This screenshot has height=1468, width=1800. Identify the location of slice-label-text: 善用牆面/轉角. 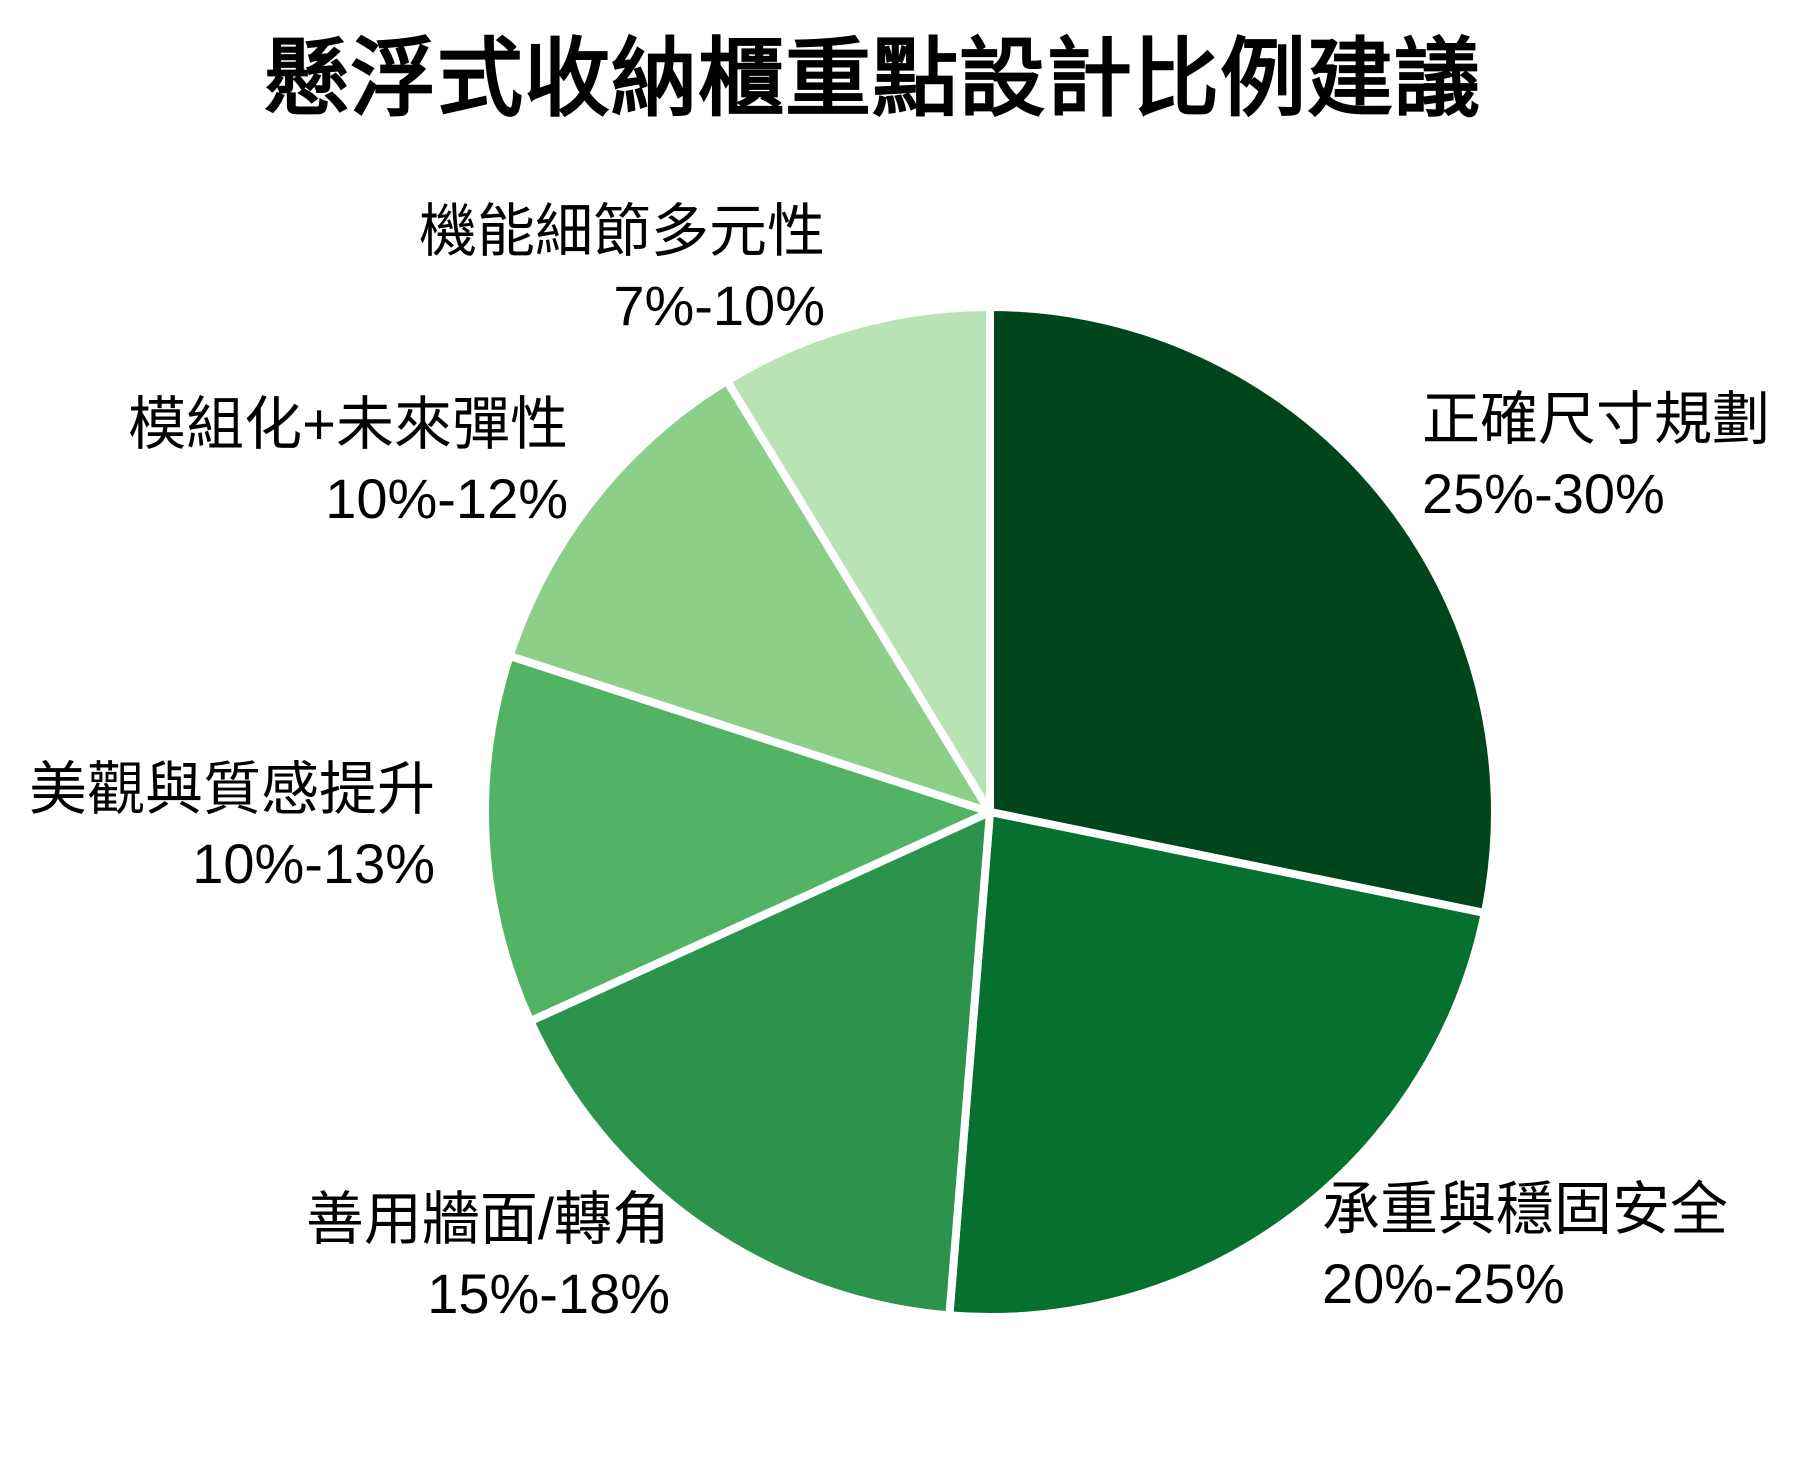
(487, 1219).